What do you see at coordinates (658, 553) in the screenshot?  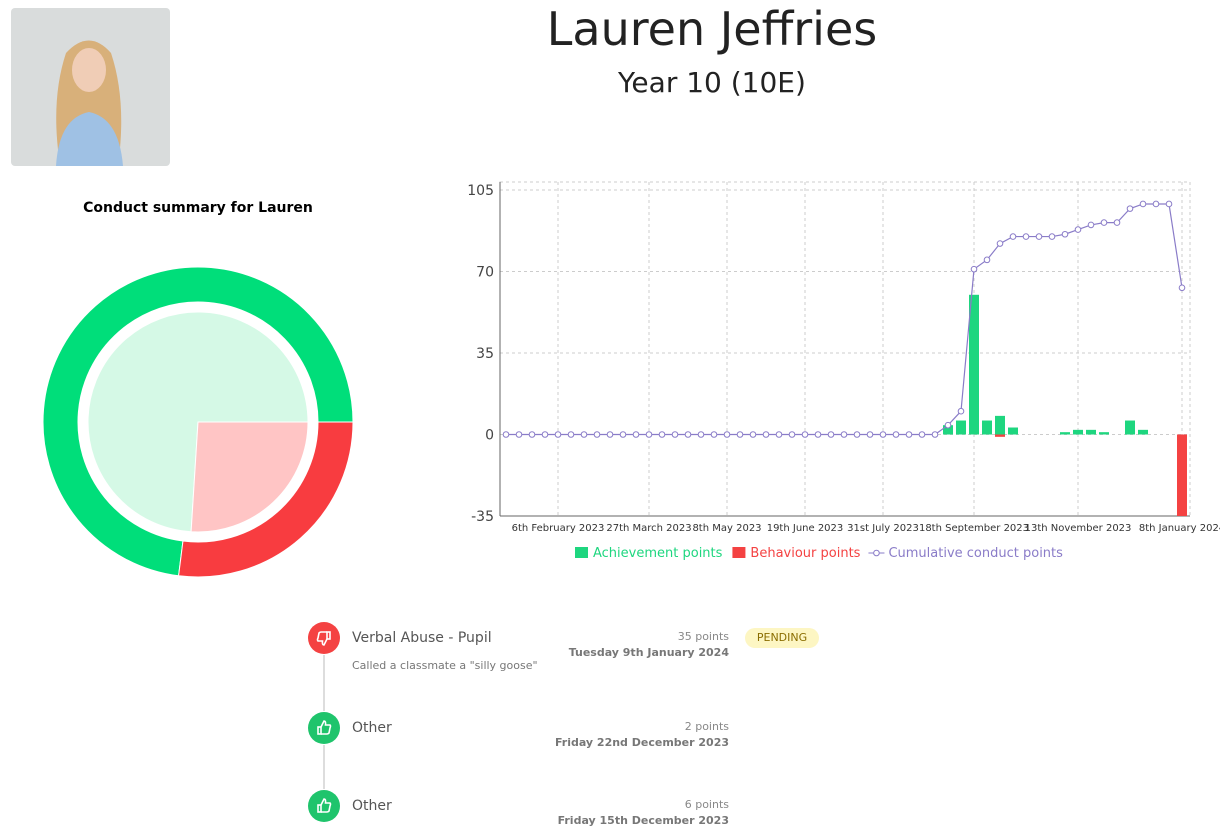 I see `legend-label: Achievement points` at bounding box center [658, 553].